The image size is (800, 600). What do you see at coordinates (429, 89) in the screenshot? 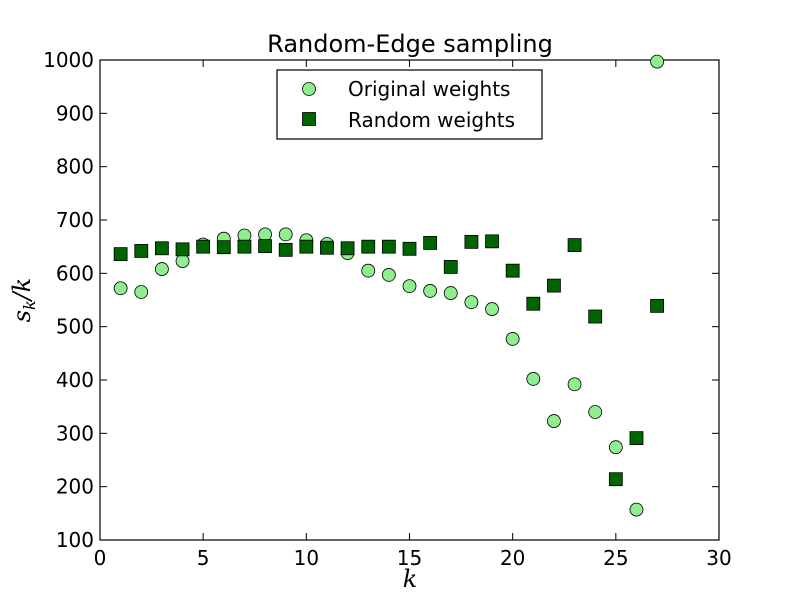
I see `legend-label-original: Original weights` at bounding box center [429, 89].